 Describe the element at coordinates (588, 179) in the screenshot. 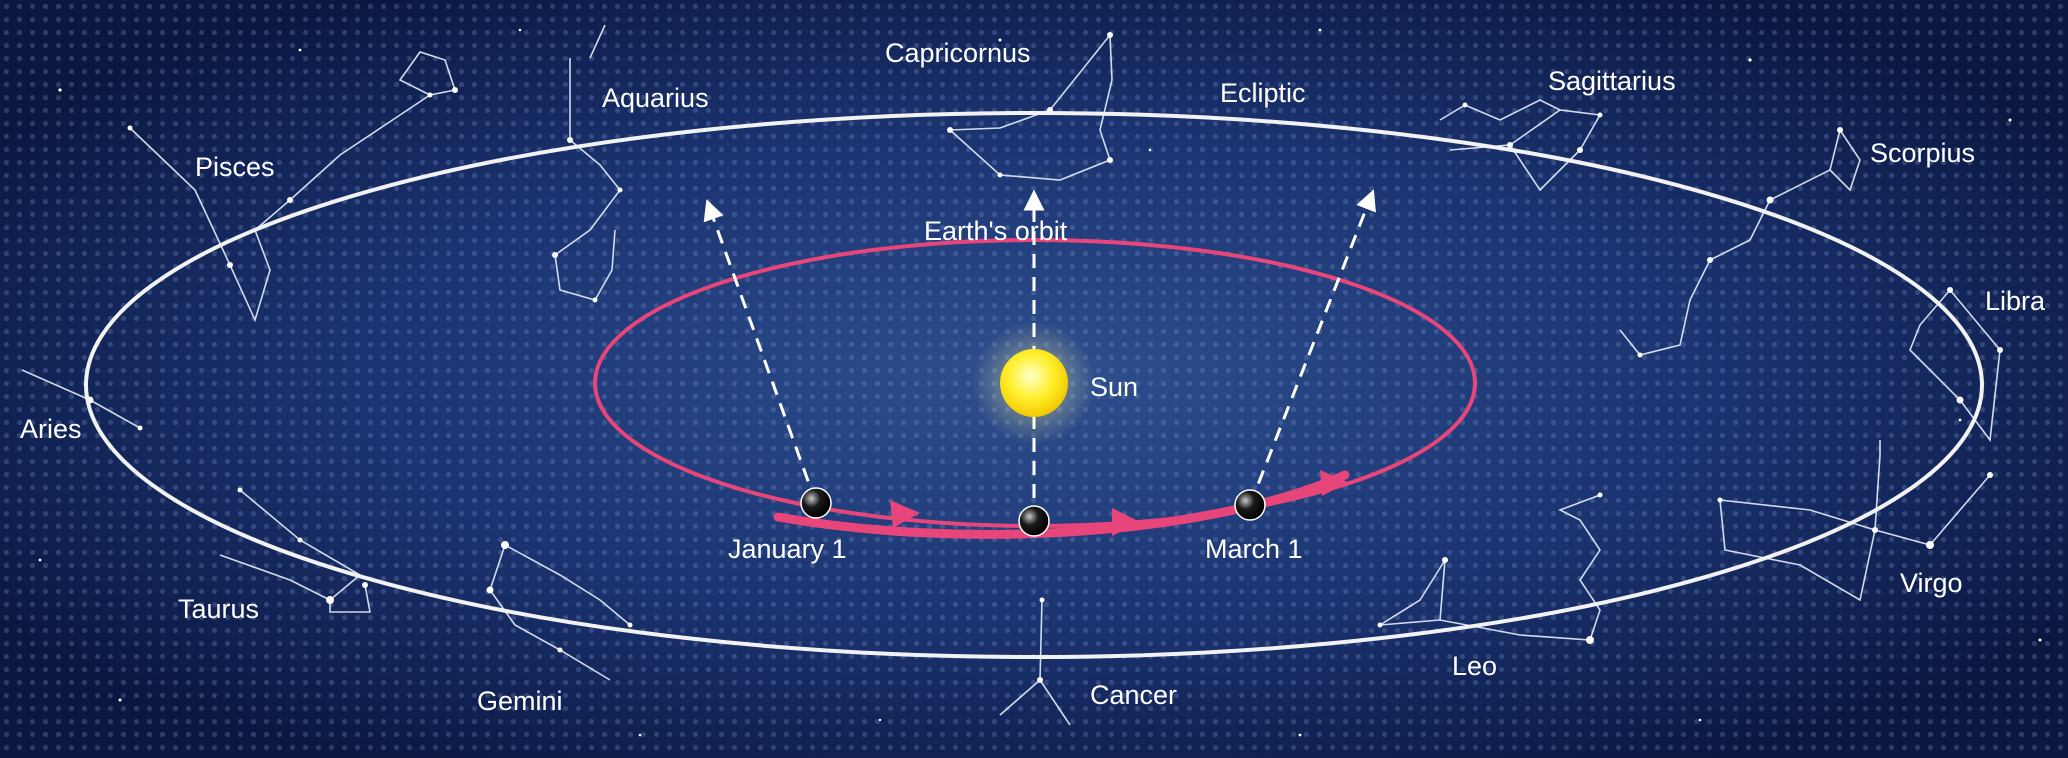

I see `aquarius-lines` at that location.